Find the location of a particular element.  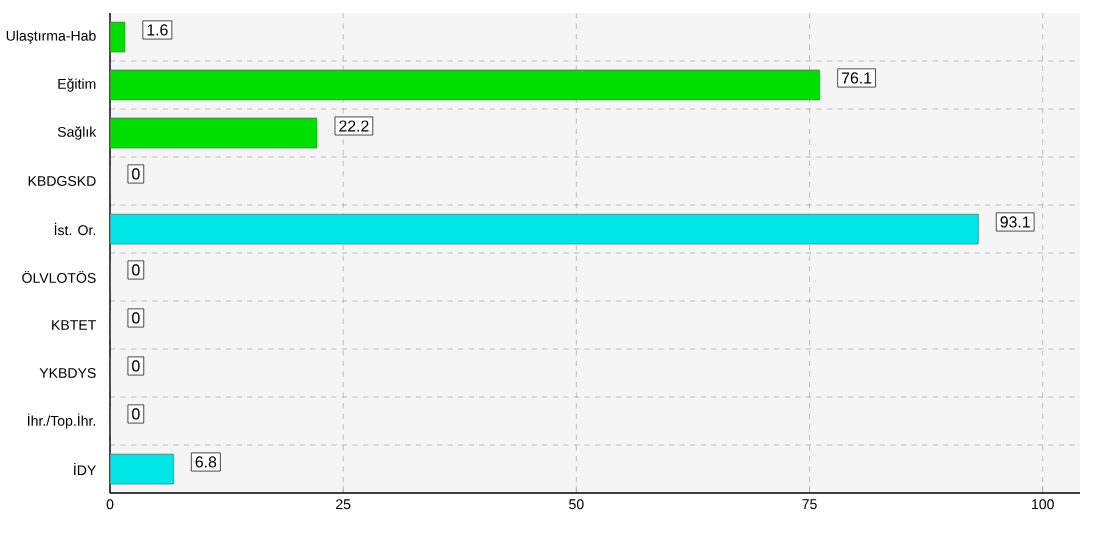

data-label: 1.6 is located at coordinates (157, 30).